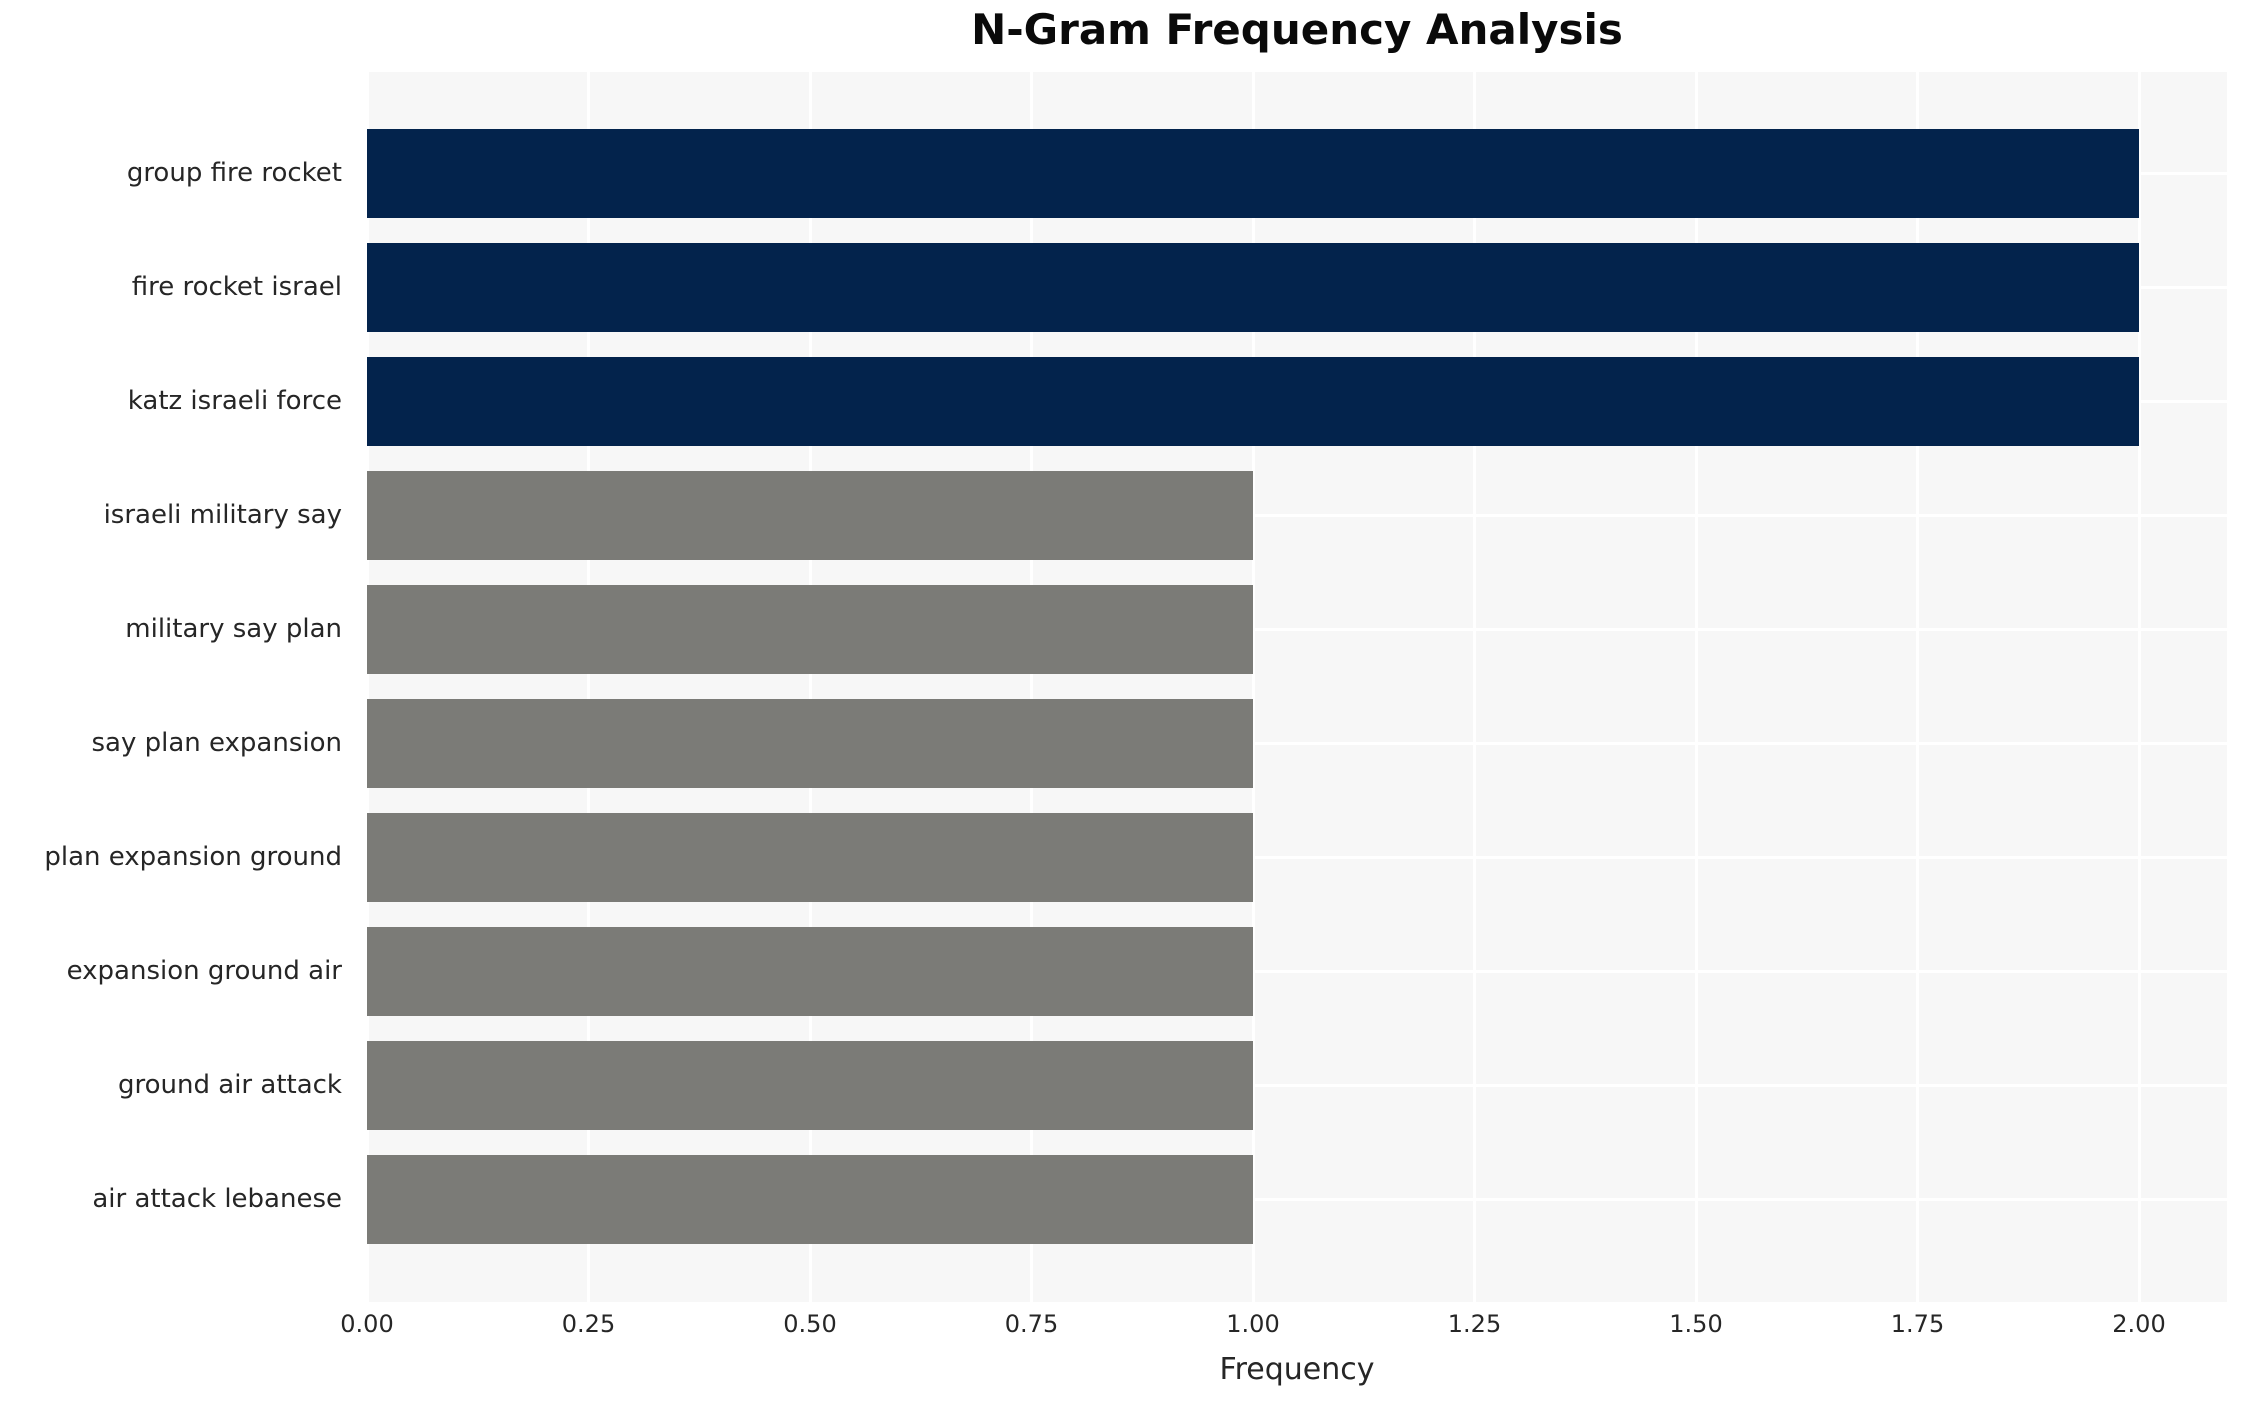  What do you see at coordinates (236, 287) in the screenshot?
I see `category-label: fire rocket israel` at bounding box center [236, 287].